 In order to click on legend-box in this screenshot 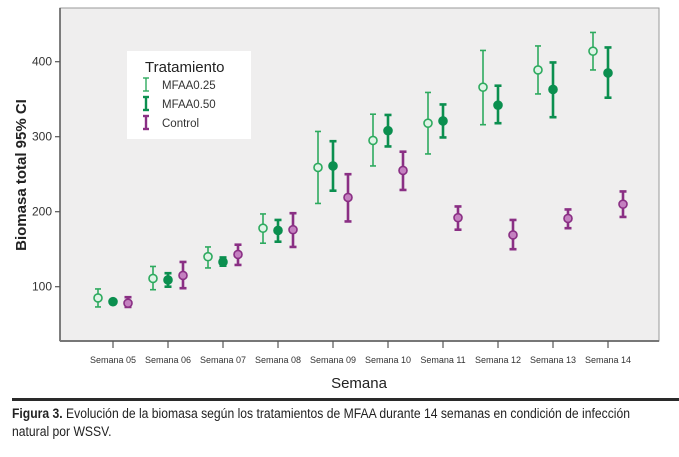, I will do `click(189, 95)`.